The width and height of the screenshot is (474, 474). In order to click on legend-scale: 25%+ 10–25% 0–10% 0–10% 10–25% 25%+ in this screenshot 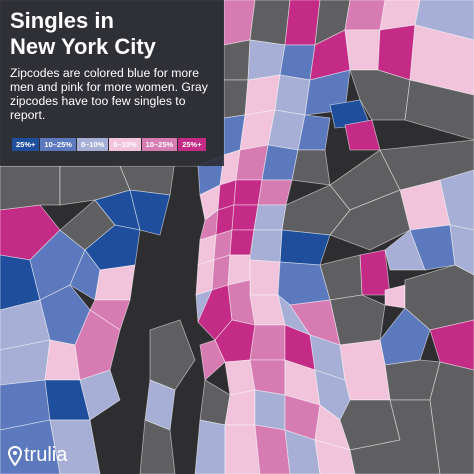, I will do `click(109, 144)`.